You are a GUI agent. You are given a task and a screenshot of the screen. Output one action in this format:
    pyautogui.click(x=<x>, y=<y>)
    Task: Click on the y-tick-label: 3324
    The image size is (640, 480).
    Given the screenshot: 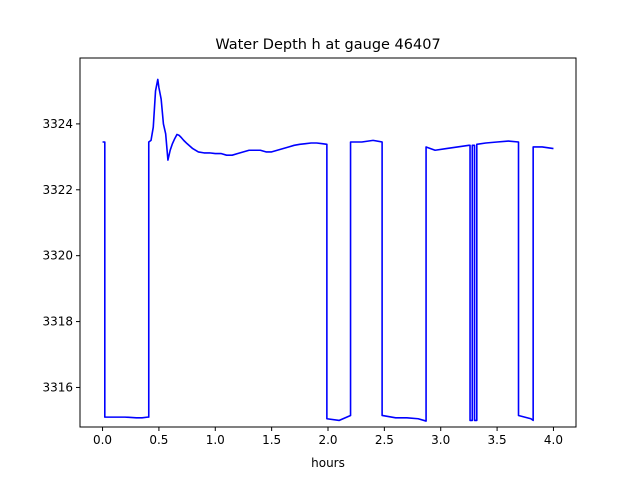 What is the action you would take?
    pyautogui.click(x=57, y=124)
    